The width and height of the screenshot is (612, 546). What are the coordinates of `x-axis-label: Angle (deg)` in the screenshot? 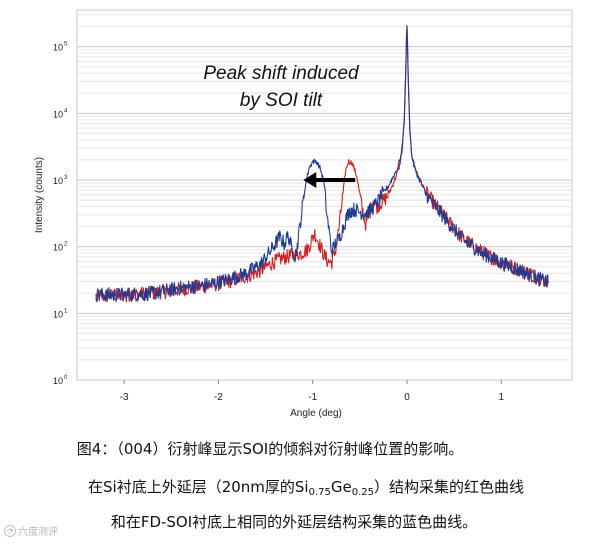 It's located at (316, 413).